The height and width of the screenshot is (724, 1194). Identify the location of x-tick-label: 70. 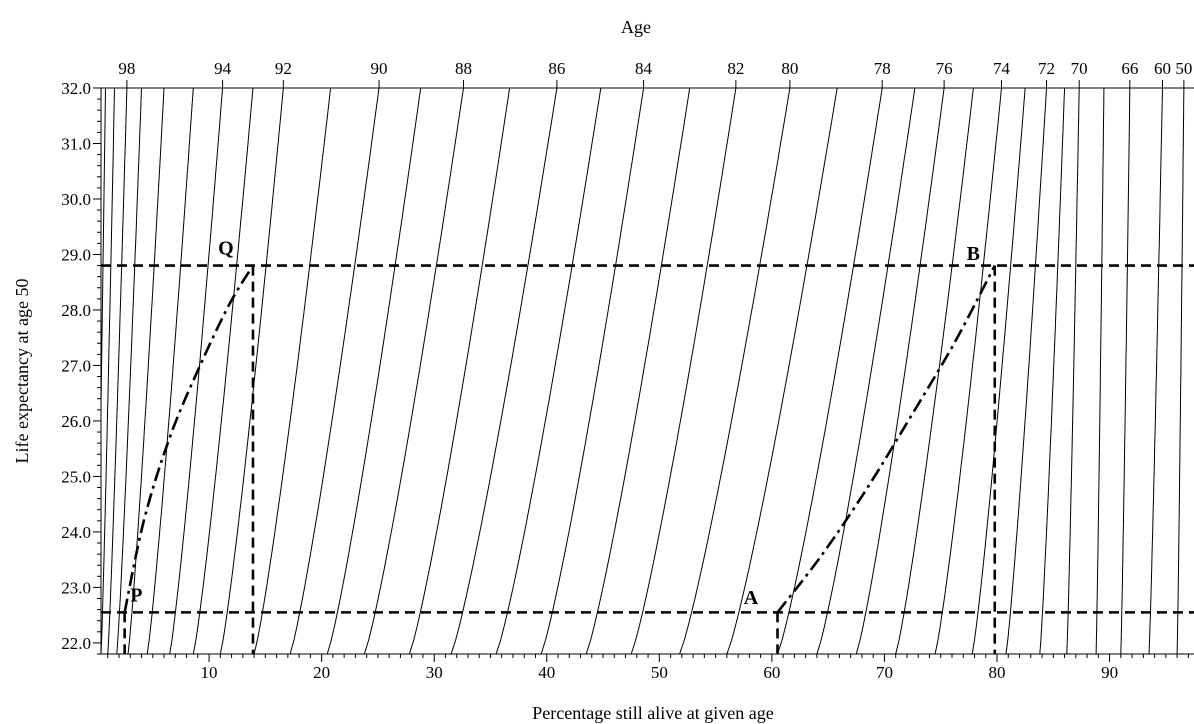
(884, 672).